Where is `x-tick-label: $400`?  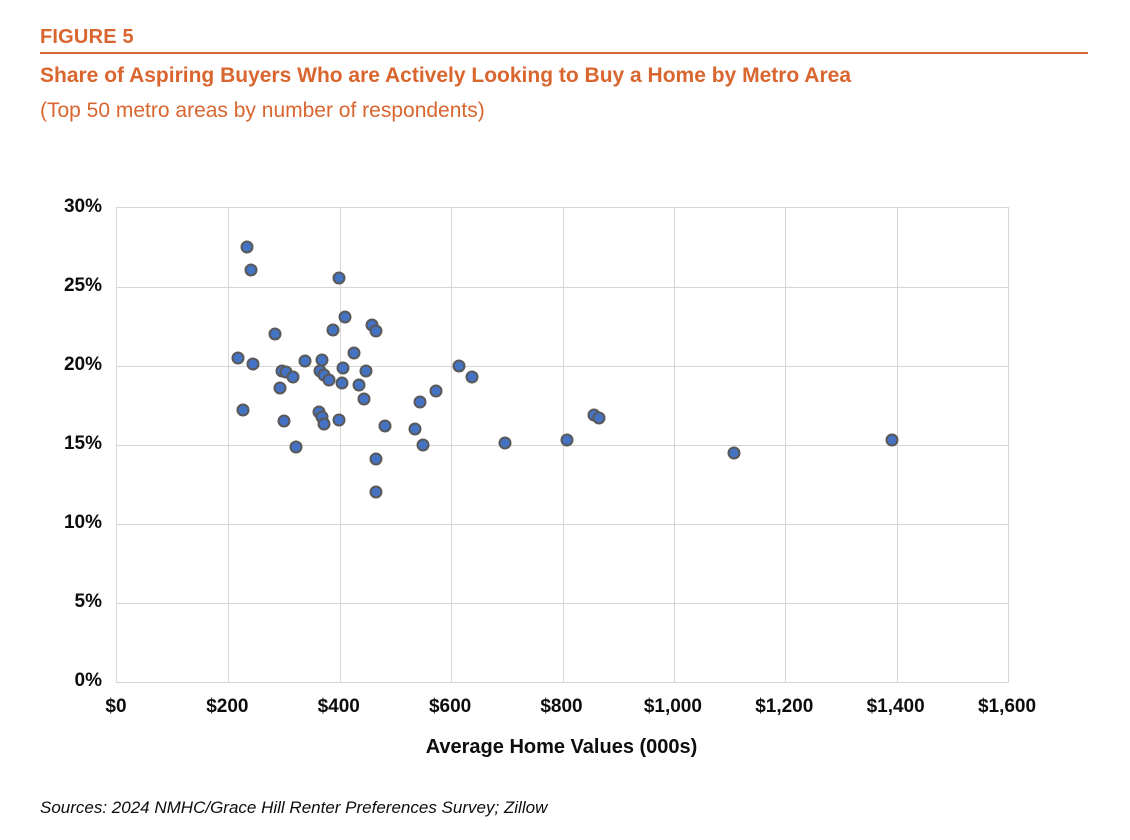 x-tick-label: $400 is located at coordinates (338, 706).